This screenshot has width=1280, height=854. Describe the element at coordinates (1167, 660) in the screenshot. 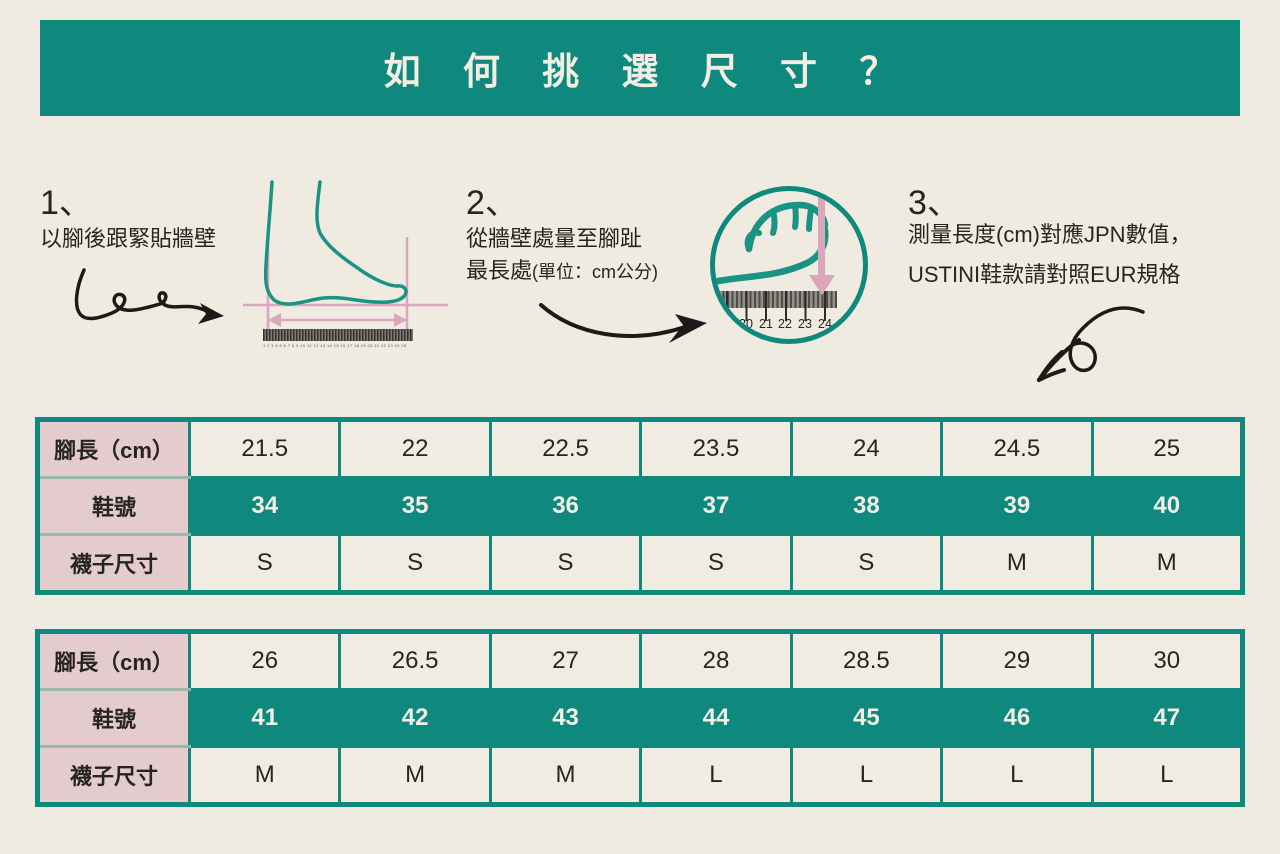

I see `foot-length-value: 30` at that location.